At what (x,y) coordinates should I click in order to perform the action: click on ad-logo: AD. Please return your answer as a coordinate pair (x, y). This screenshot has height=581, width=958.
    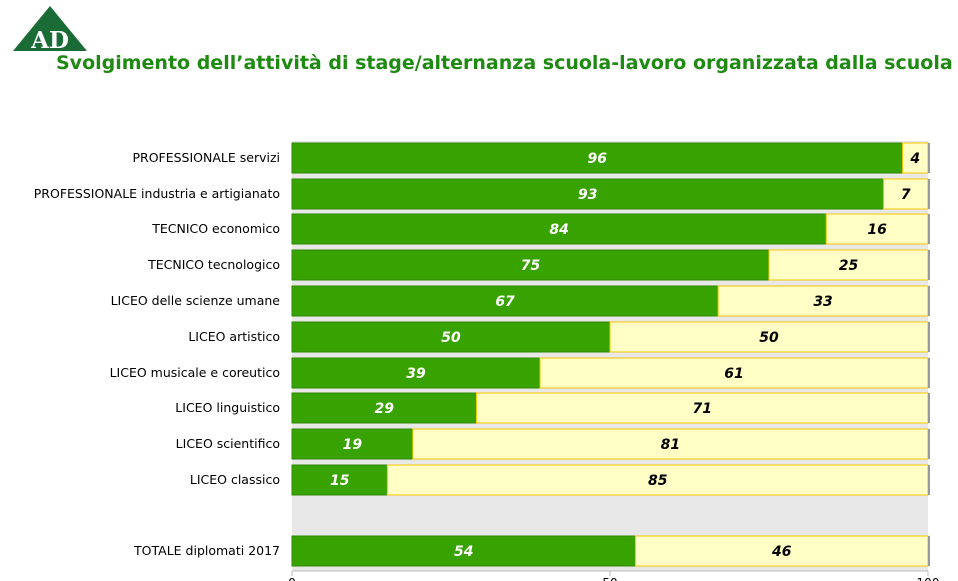
    Looking at the image, I should click on (50, 30).